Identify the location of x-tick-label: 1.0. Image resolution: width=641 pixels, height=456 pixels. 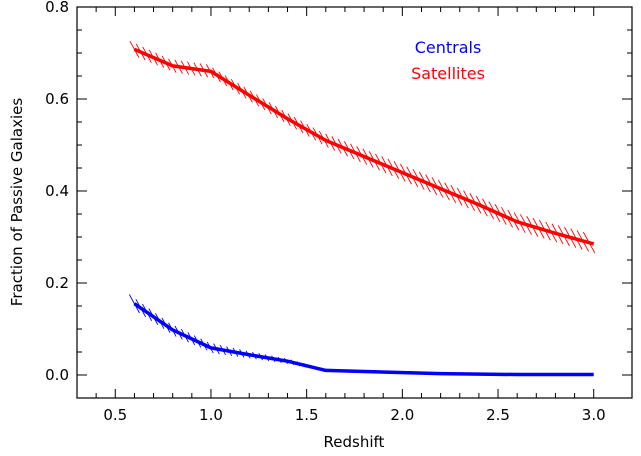
(211, 415).